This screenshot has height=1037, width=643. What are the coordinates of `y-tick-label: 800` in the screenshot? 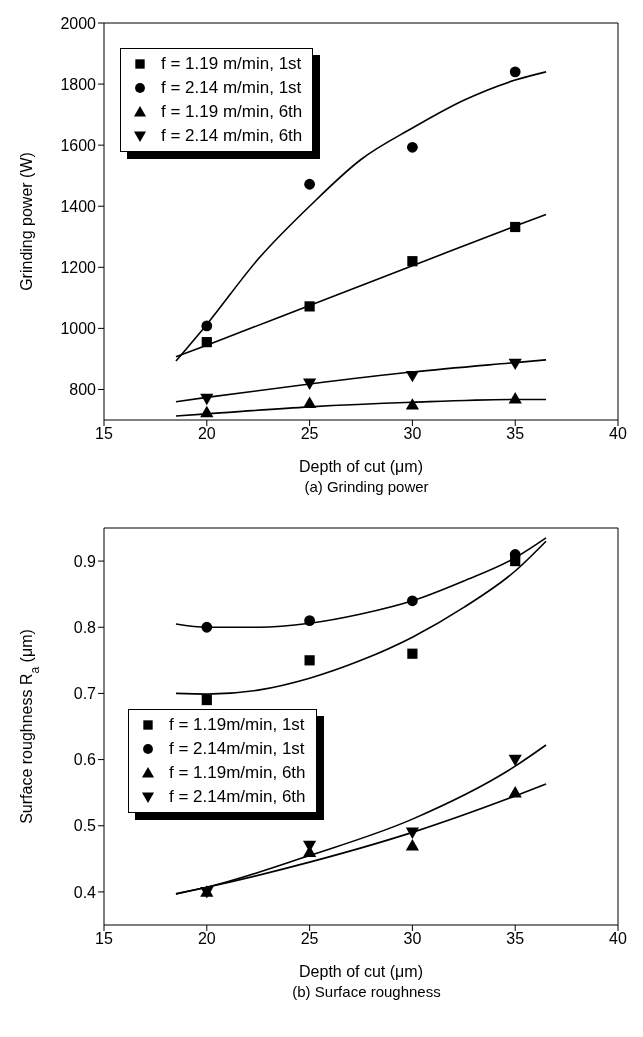 It's located at (83, 390).